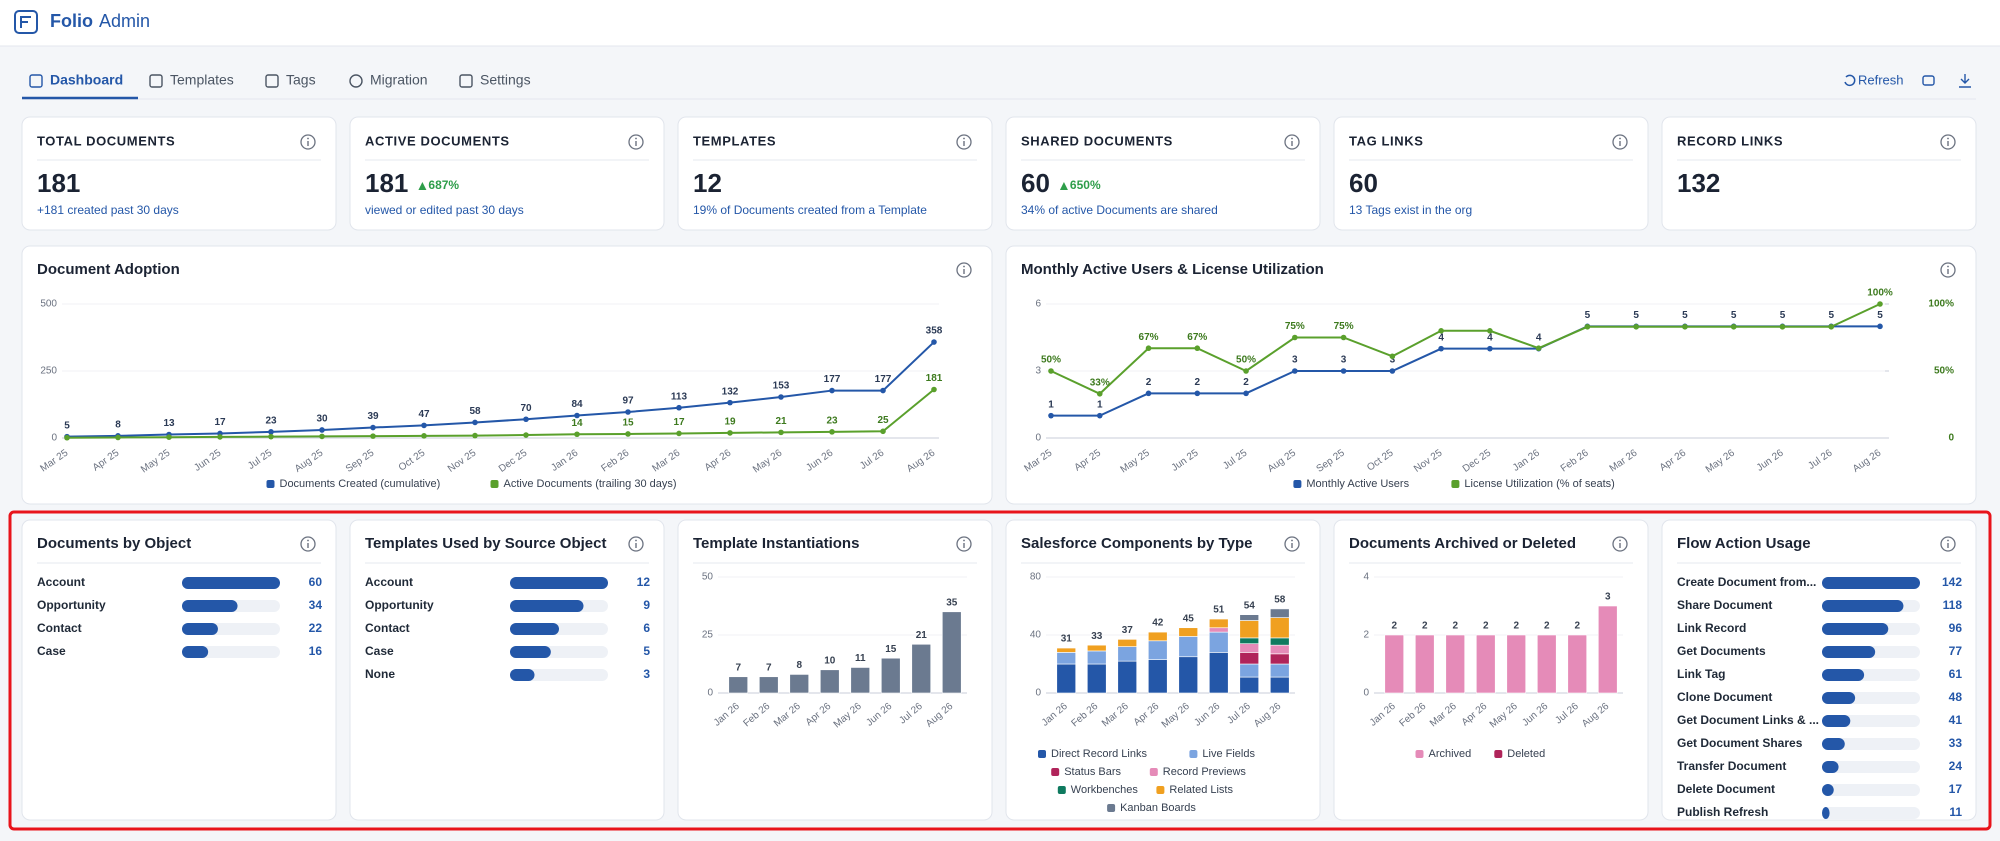  What do you see at coordinates (1098, 790) in the screenshot?
I see `legend-item: Workbenches` at bounding box center [1098, 790].